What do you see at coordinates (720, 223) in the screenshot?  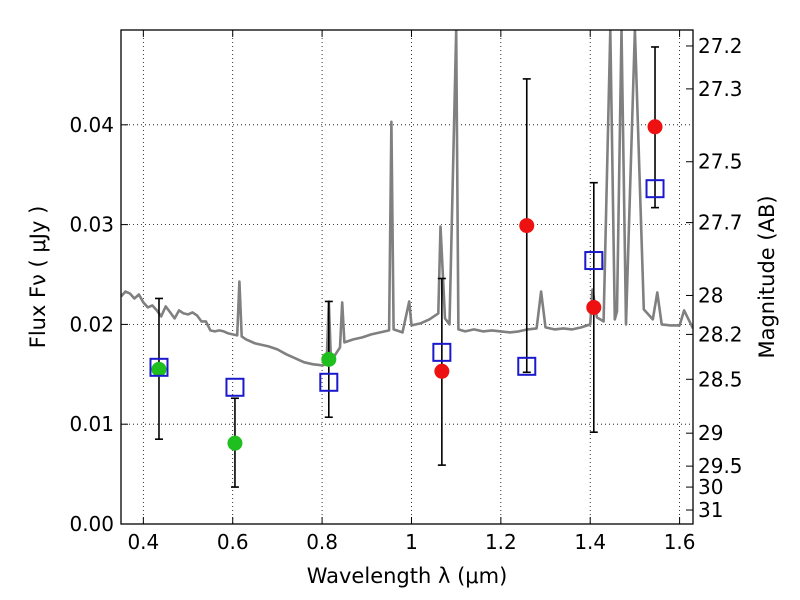 I see `magnitude-tick-label: 27.7` at bounding box center [720, 223].